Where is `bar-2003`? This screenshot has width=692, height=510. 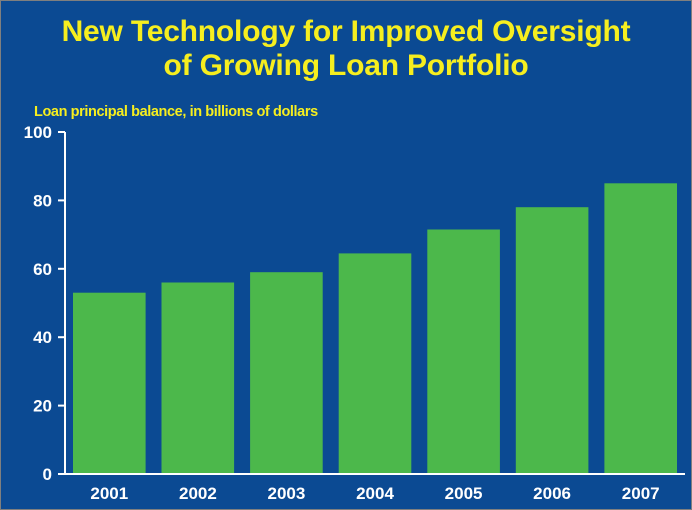
bar-2003 is located at coordinates (286, 373).